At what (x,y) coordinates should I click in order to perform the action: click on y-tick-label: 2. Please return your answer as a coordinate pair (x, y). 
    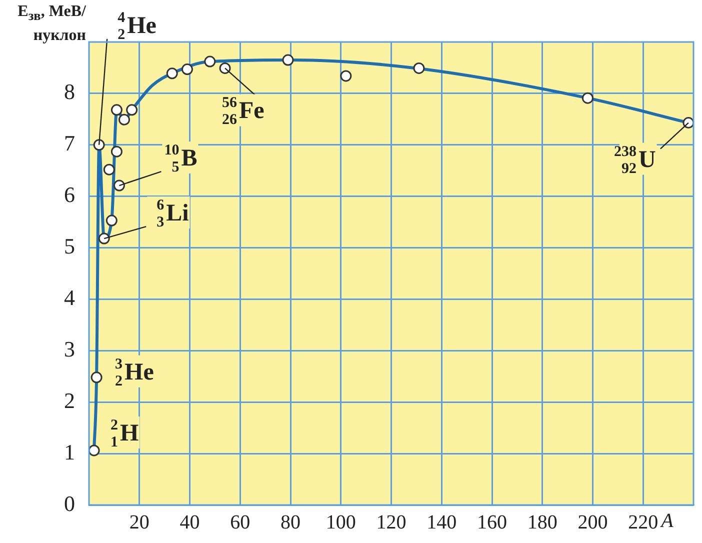
    Looking at the image, I should click on (69, 400).